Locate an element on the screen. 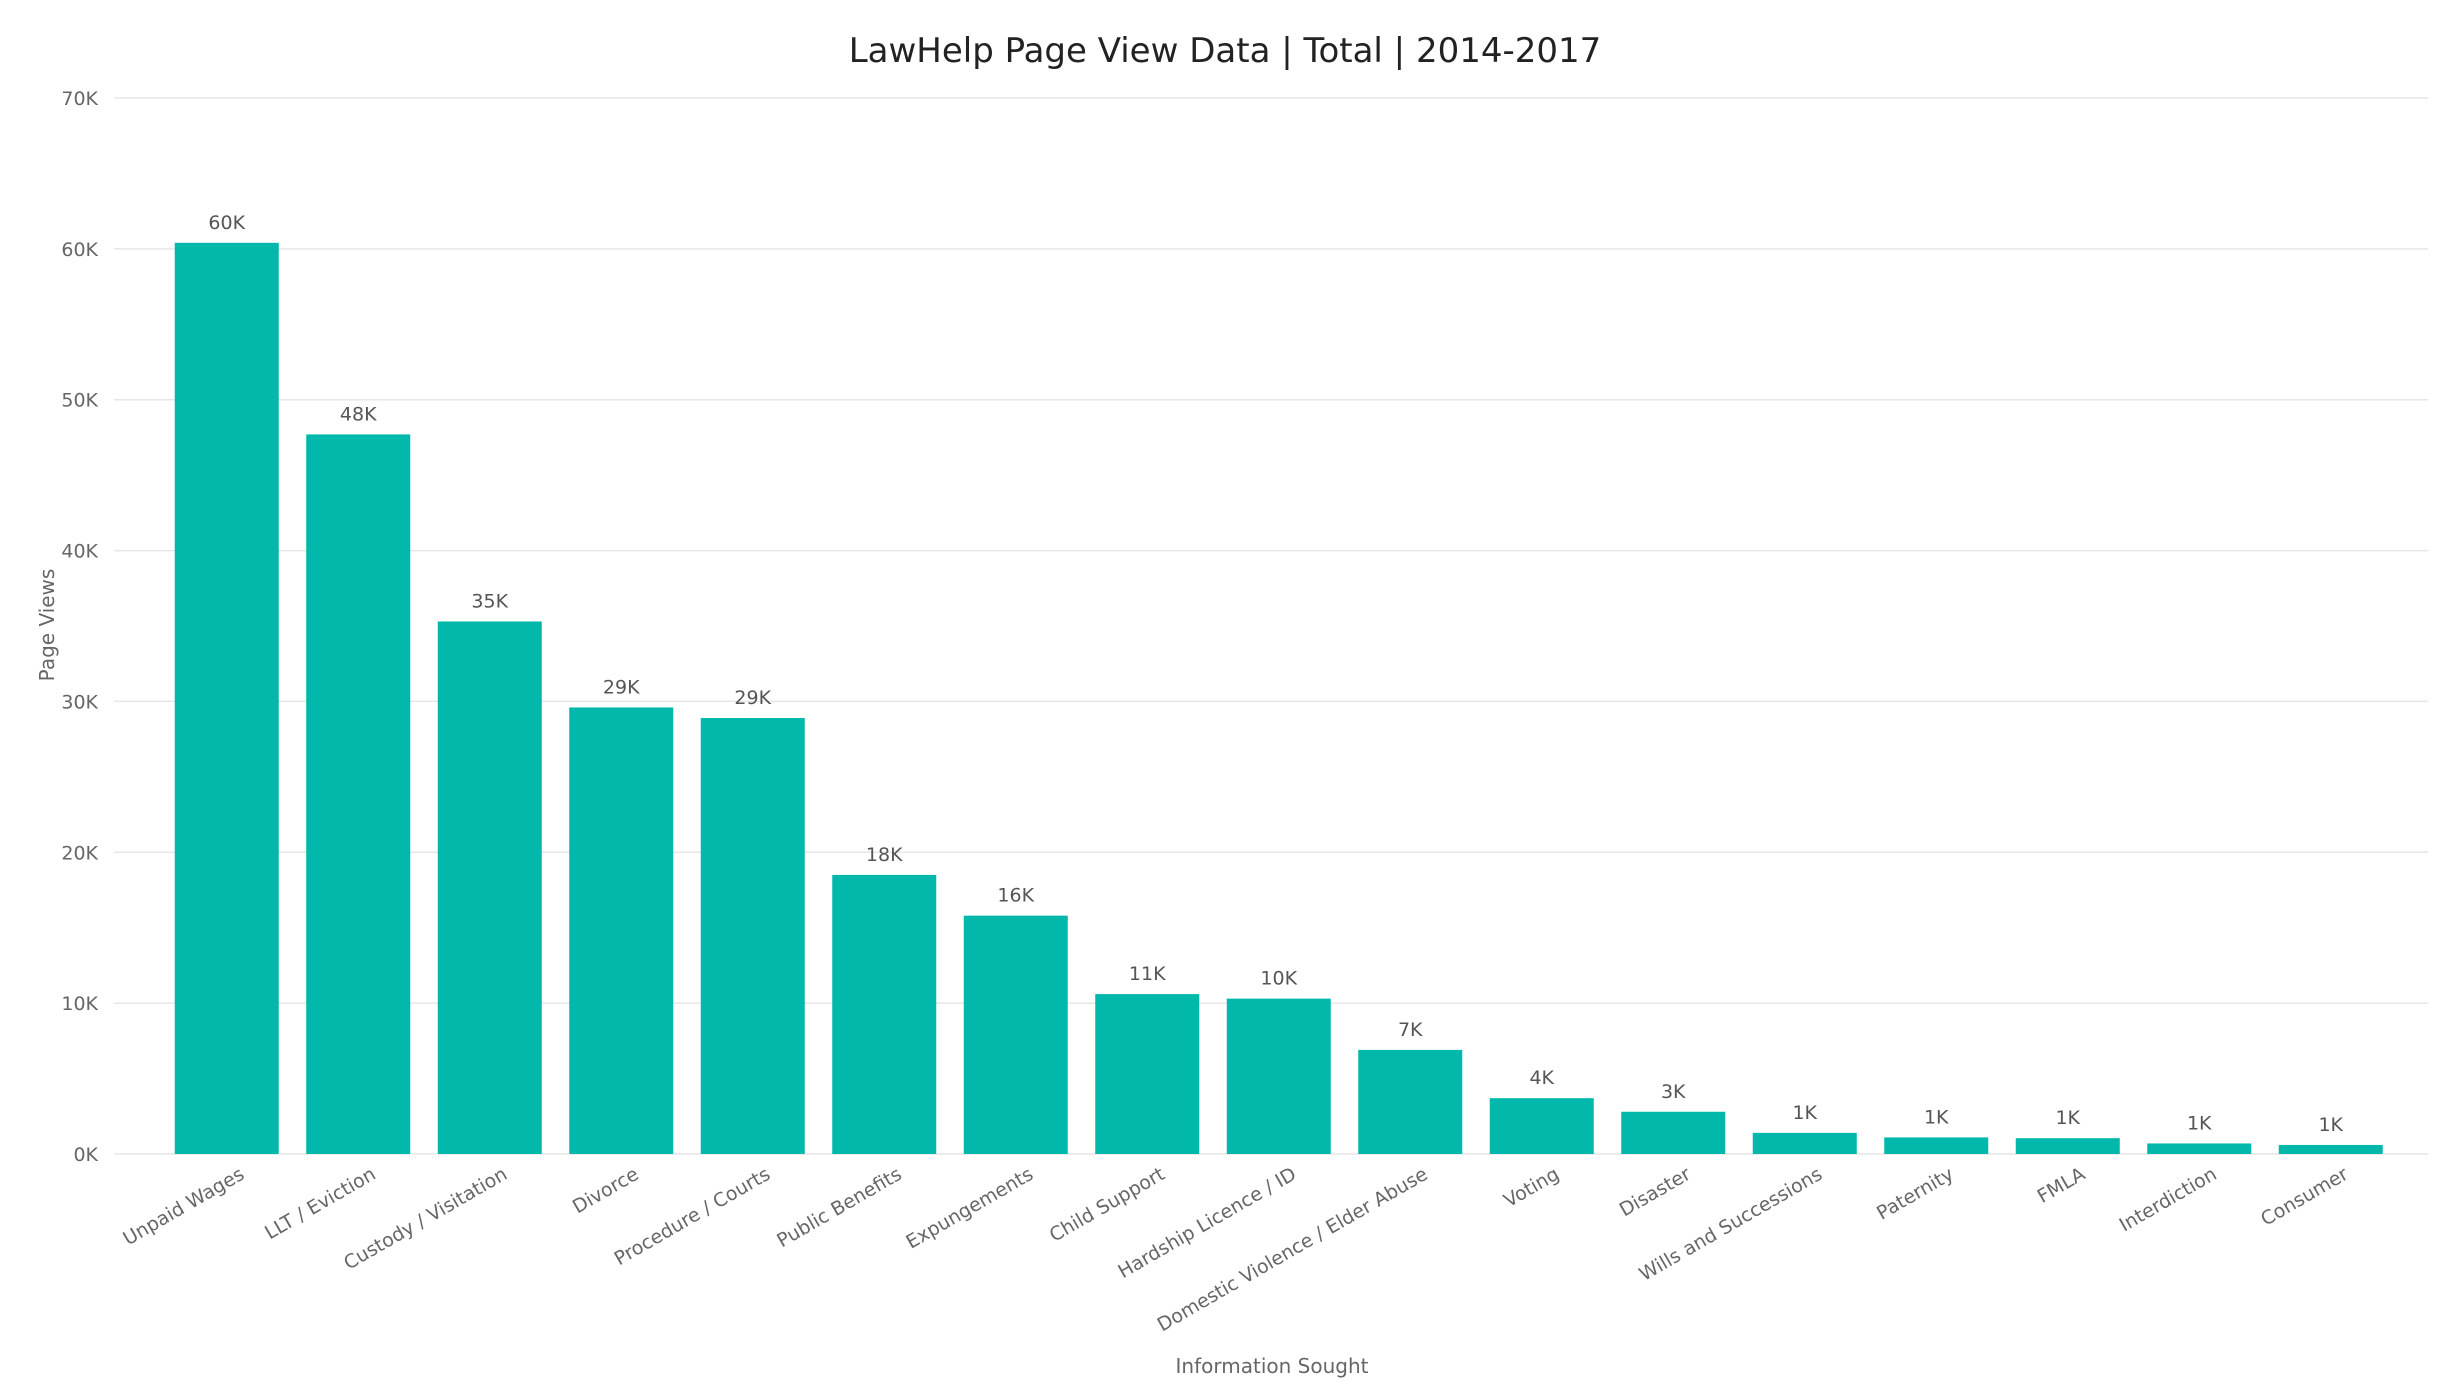 This screenshot has height=1400, width=2460. y-tick-label: 0K is located at coordinates (85, 1155).